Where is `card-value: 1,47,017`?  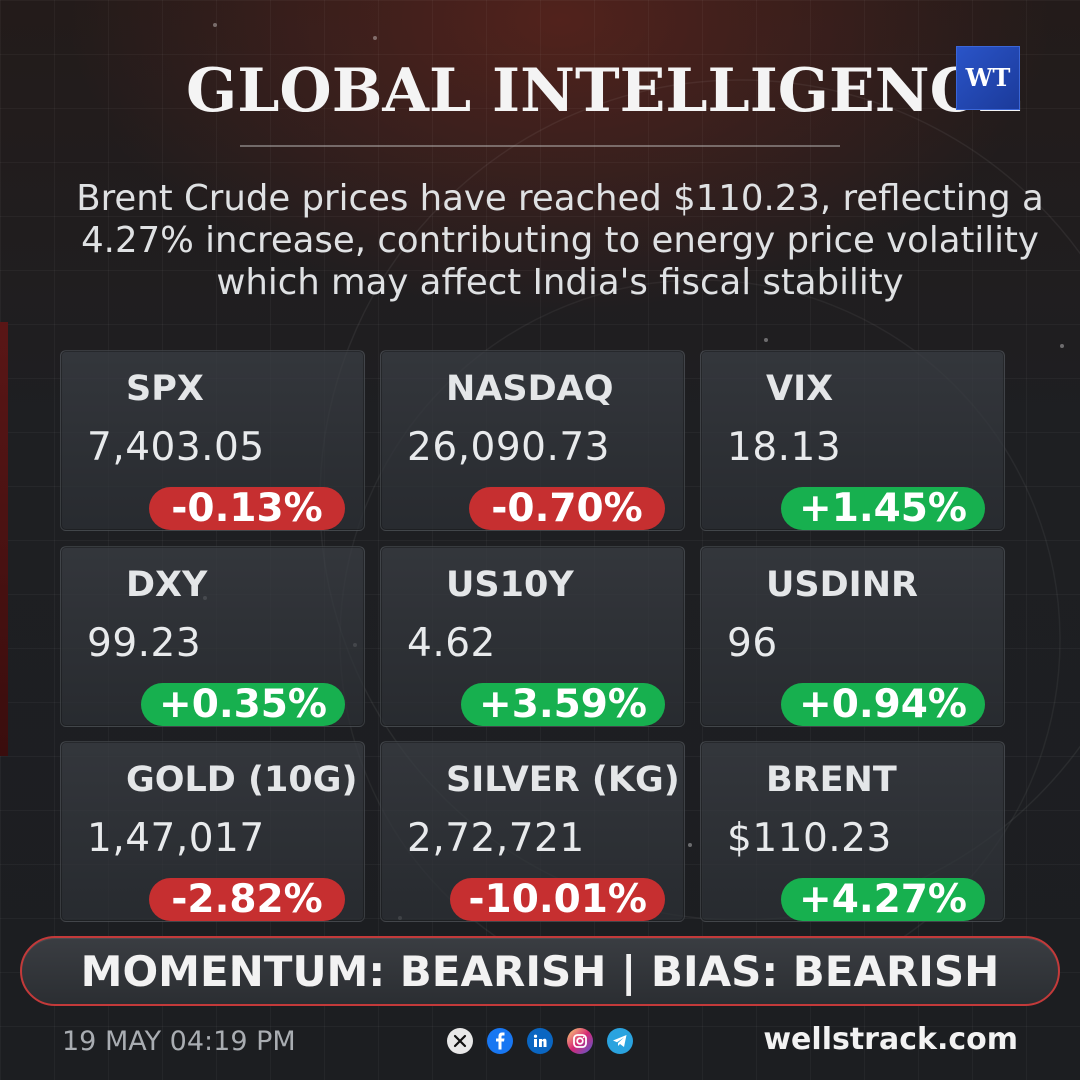 card-value: 1,47,017 is located at coordinates (176, 838).